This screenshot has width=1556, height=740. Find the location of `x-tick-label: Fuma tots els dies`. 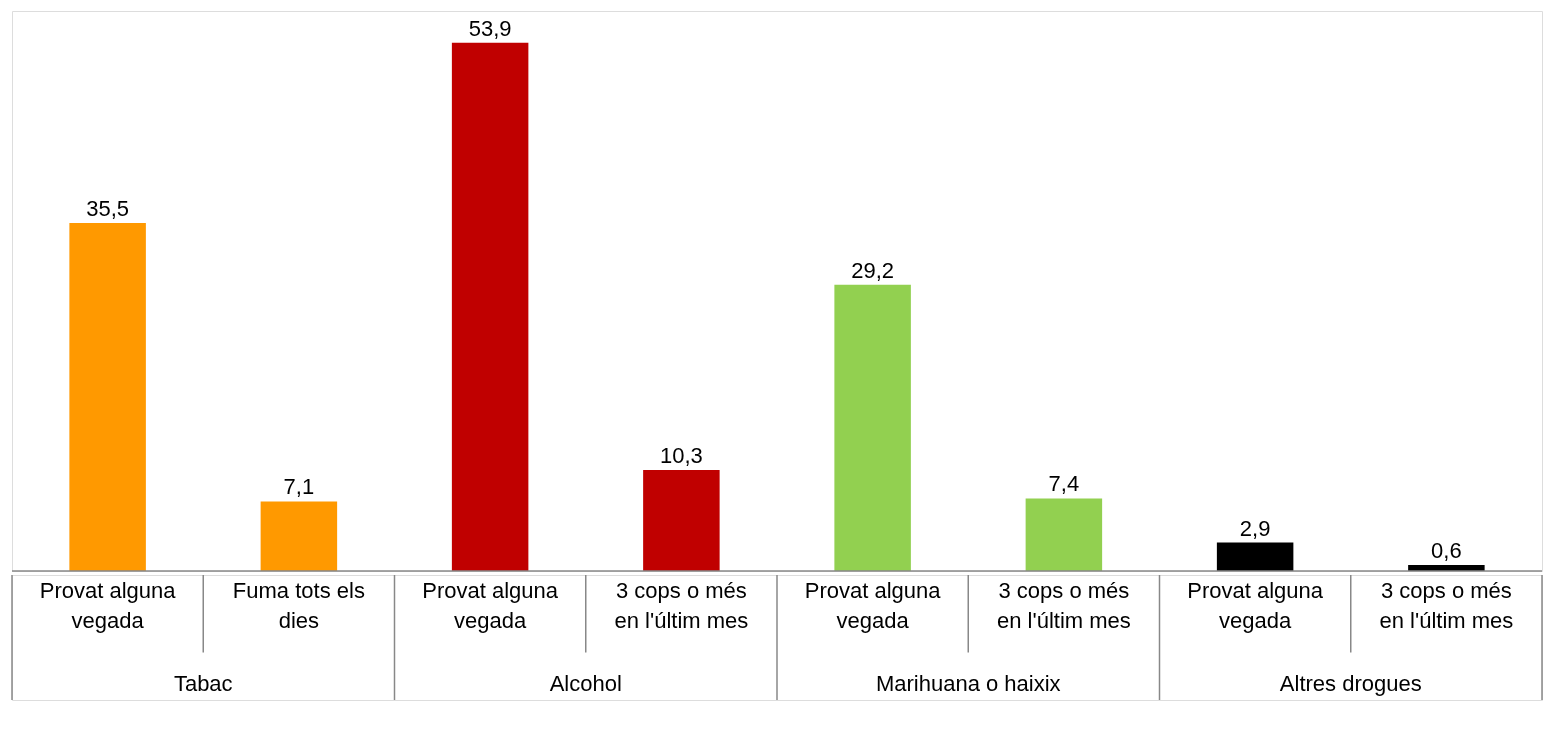

x-tick-label: Fuma tots els dies is located at coordinates (298, 606).